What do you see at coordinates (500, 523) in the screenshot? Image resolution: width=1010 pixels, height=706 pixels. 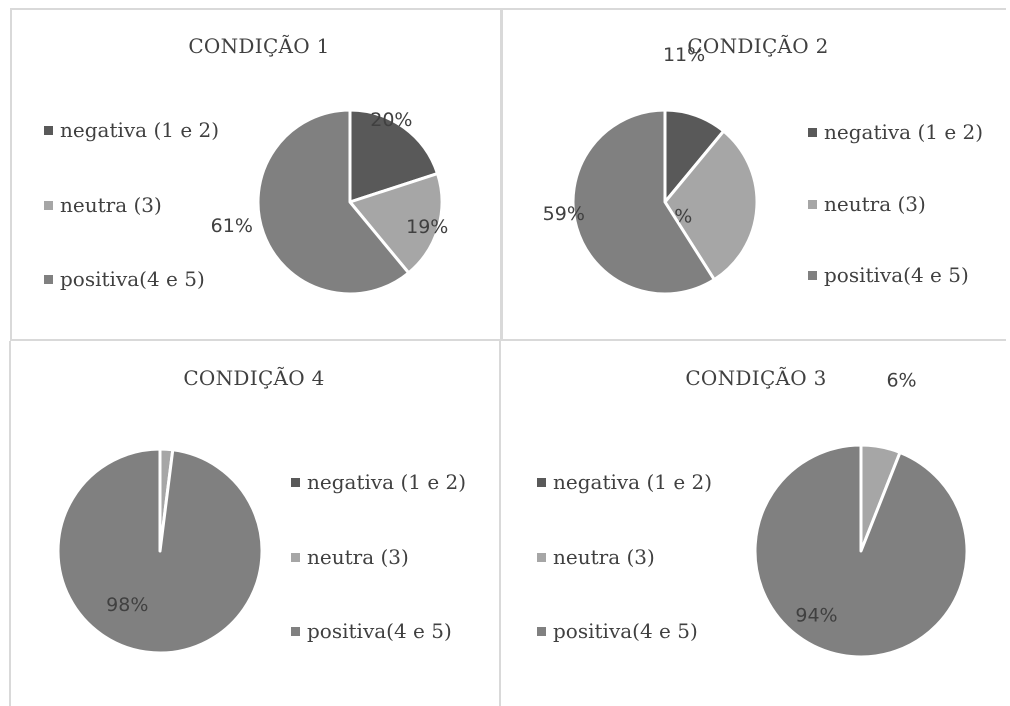 I see `vertical-divider-bottom` at bounding box center [500, 523].